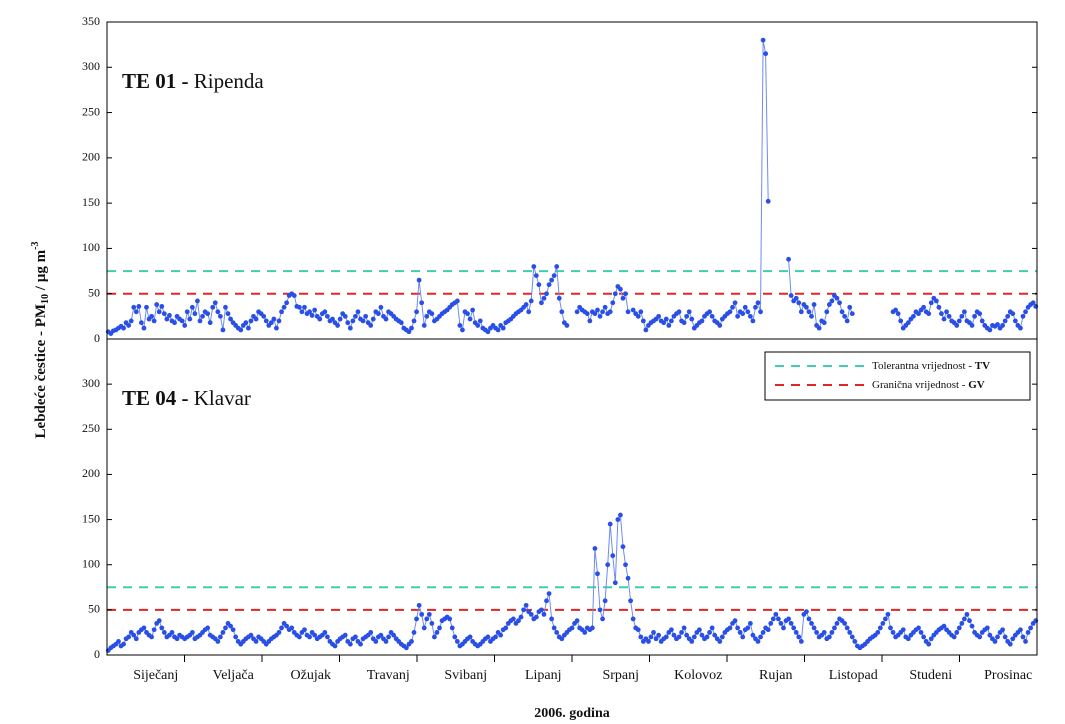 The height and width of the screenshot is (724, 1065). Describe the element at coordinates (465, 675) in the screenshot. I see `x-tick-label: Svibanj` at that location.